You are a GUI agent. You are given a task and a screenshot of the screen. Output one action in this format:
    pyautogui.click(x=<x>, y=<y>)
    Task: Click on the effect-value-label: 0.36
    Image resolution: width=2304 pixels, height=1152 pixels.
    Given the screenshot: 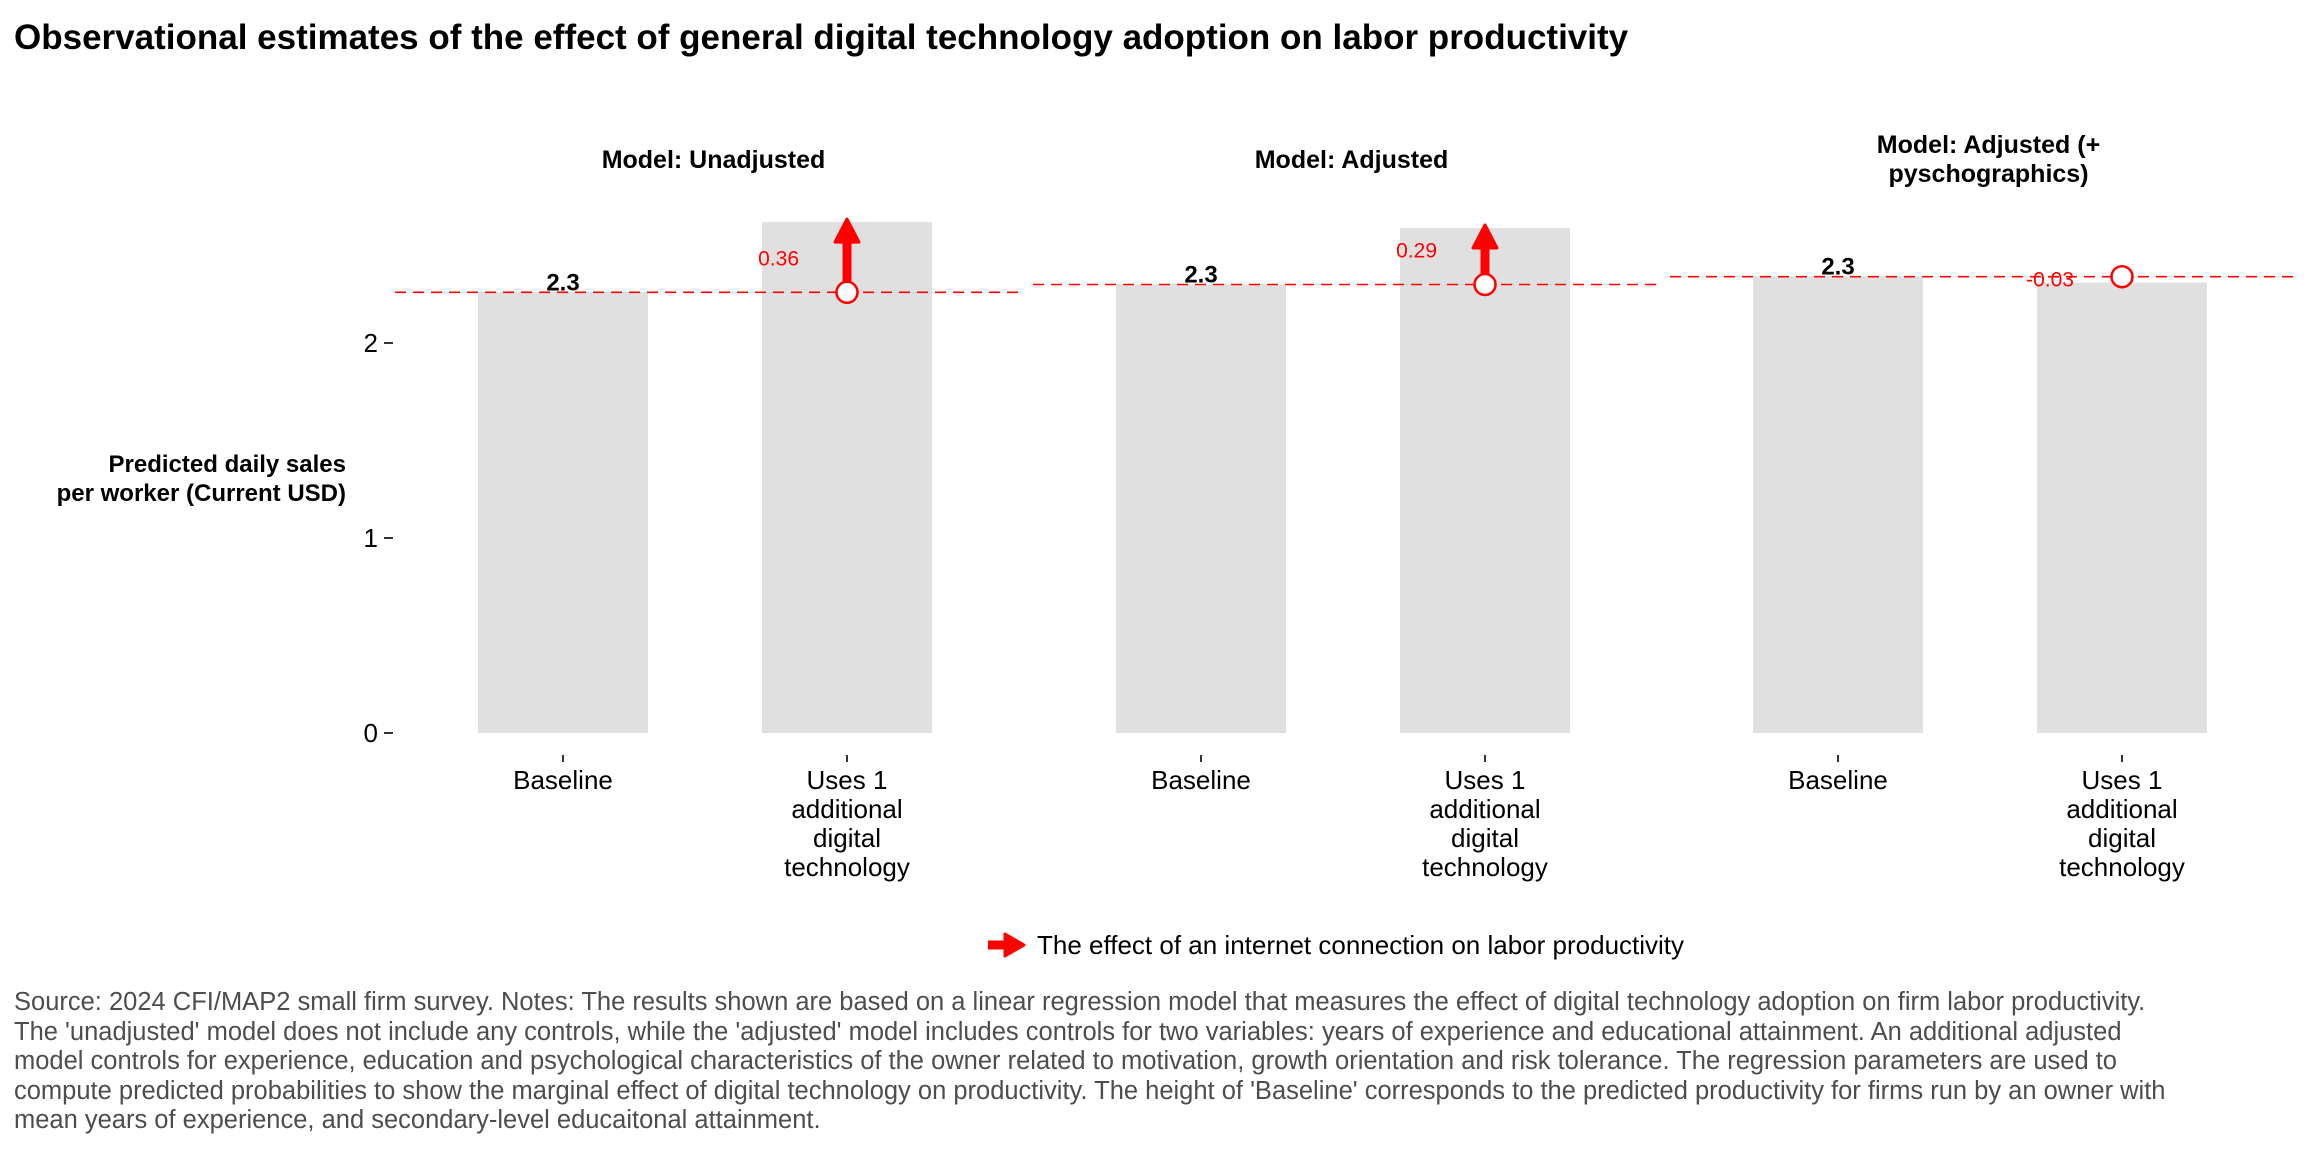 What is the action you would take?
    pyautogui.click(x=778, y=258)
    